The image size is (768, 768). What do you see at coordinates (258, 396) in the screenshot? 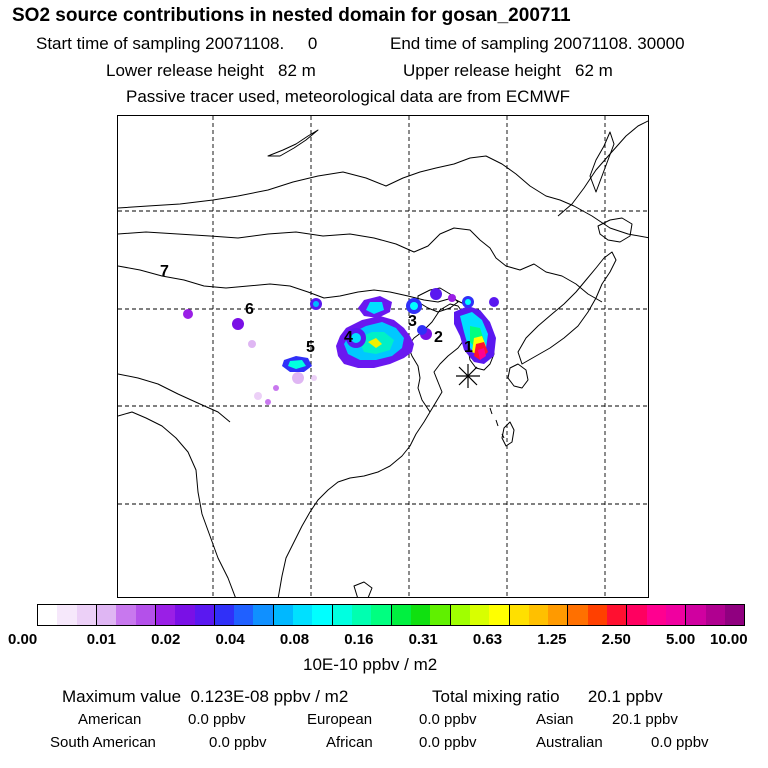
I see `plume-south-a` at bounding box center [258, 396].